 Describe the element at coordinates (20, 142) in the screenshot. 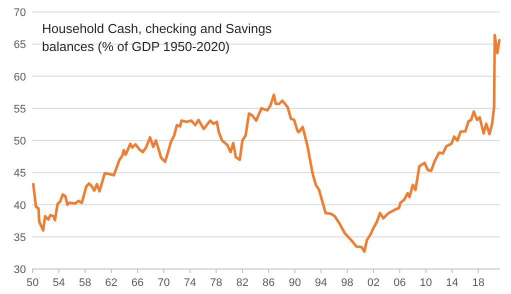

I see `y-tick-label: 50` at that location.